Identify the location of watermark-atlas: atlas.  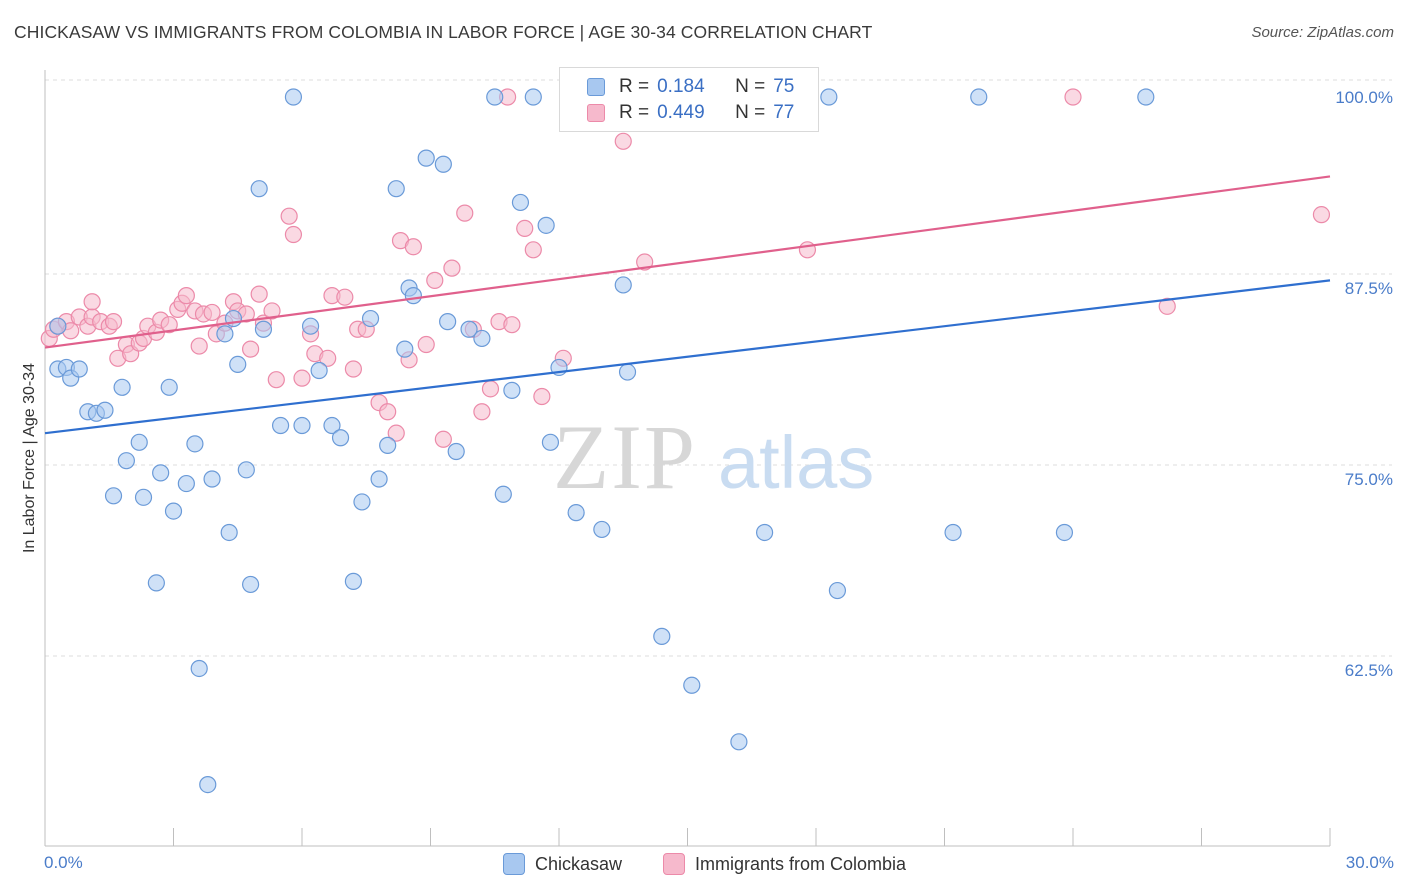
(796, 462).